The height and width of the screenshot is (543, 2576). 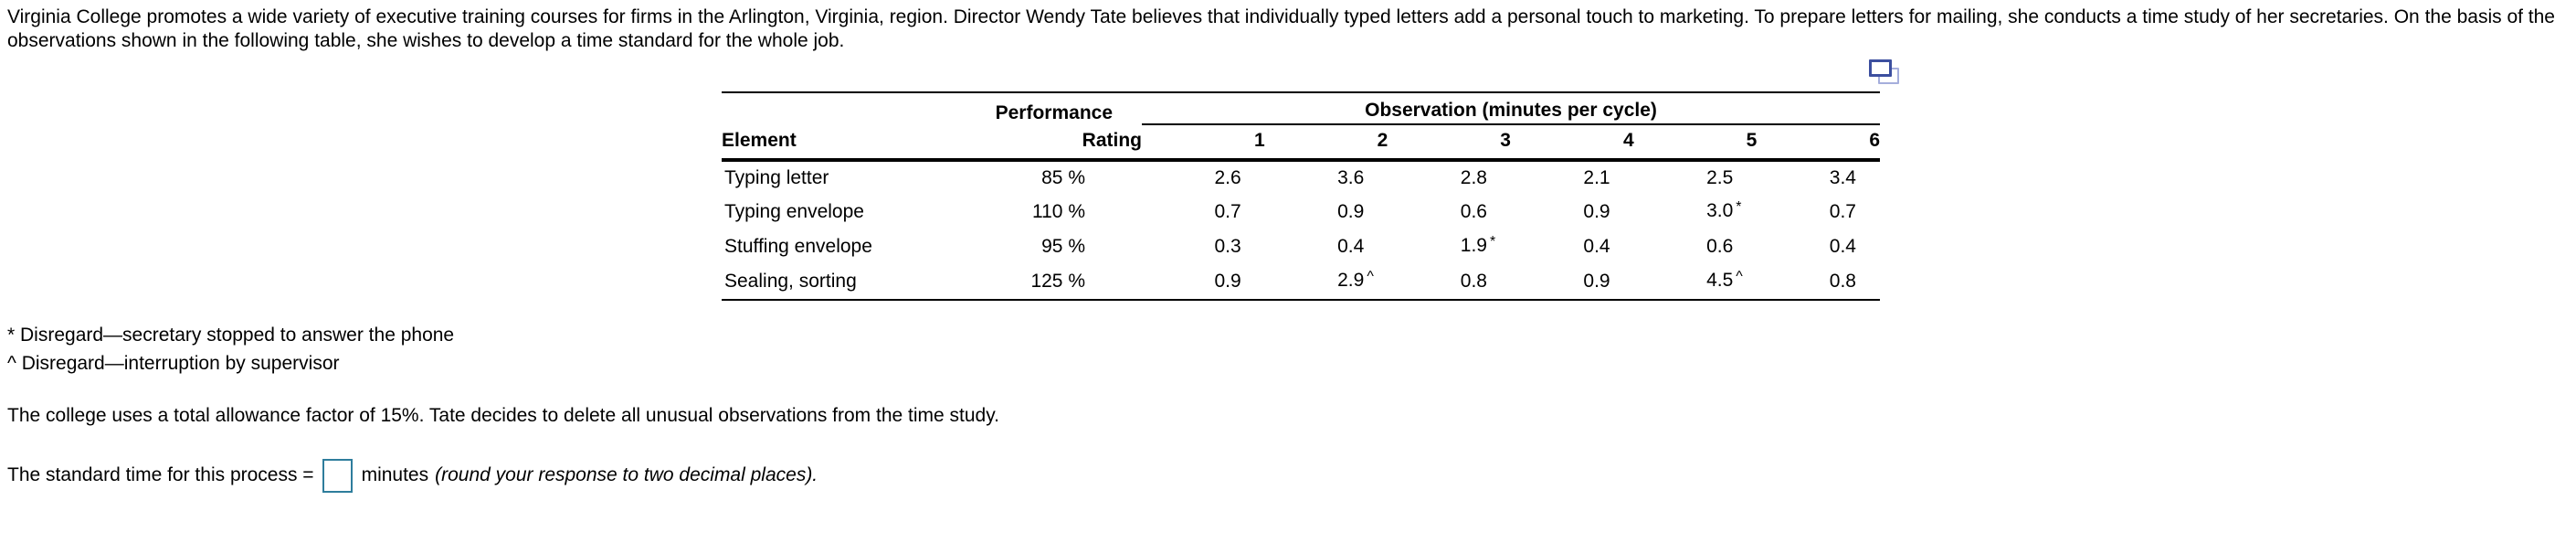 I want to click on obs-cell: 3.0 *, so click(x=1724, y=210).